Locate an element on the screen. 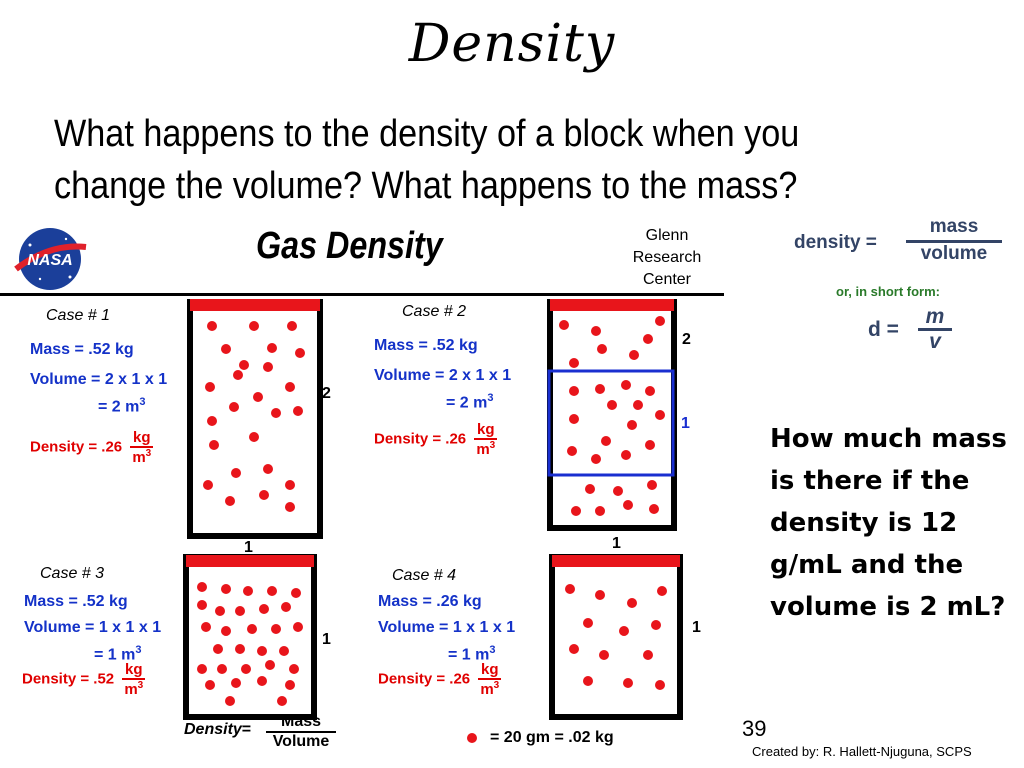 This screenshot has height=768, width=1024. case-2-unit-top: kg is located at coordinates (486, 430).